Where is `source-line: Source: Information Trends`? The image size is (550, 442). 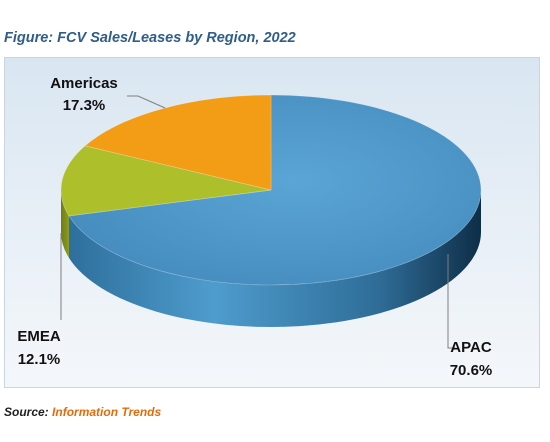 source-line: Source: Information Trends is located at coordinates (82, 412).